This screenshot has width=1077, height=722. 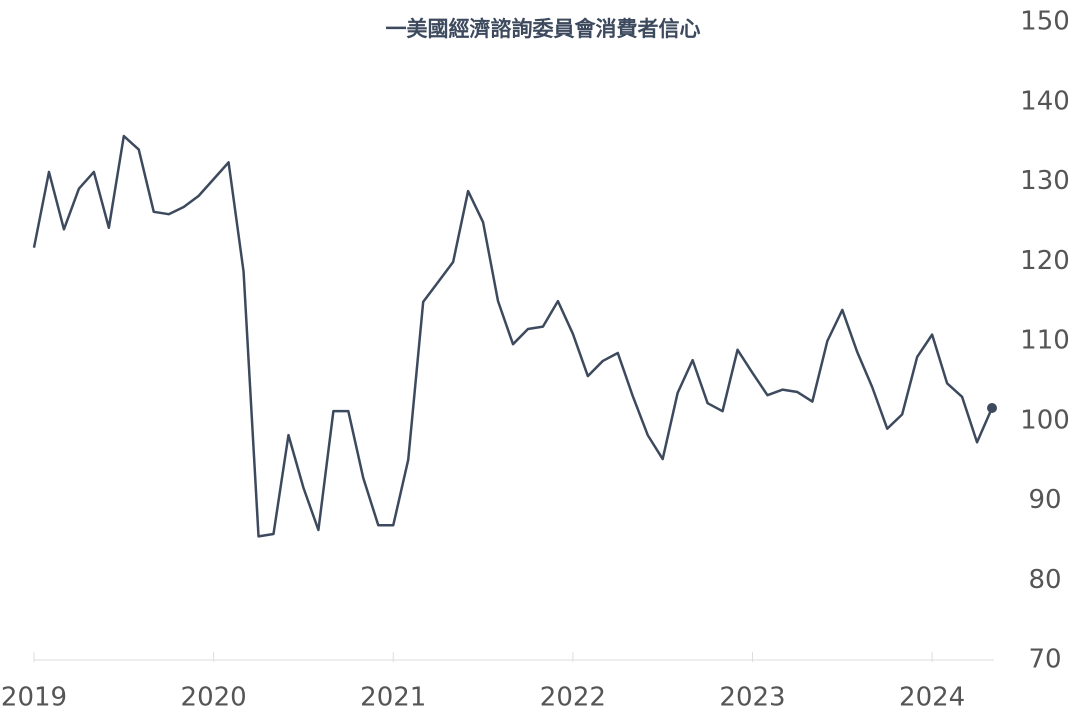 I want to click on y-tick-label: 110, so click(x=1045, y=341).